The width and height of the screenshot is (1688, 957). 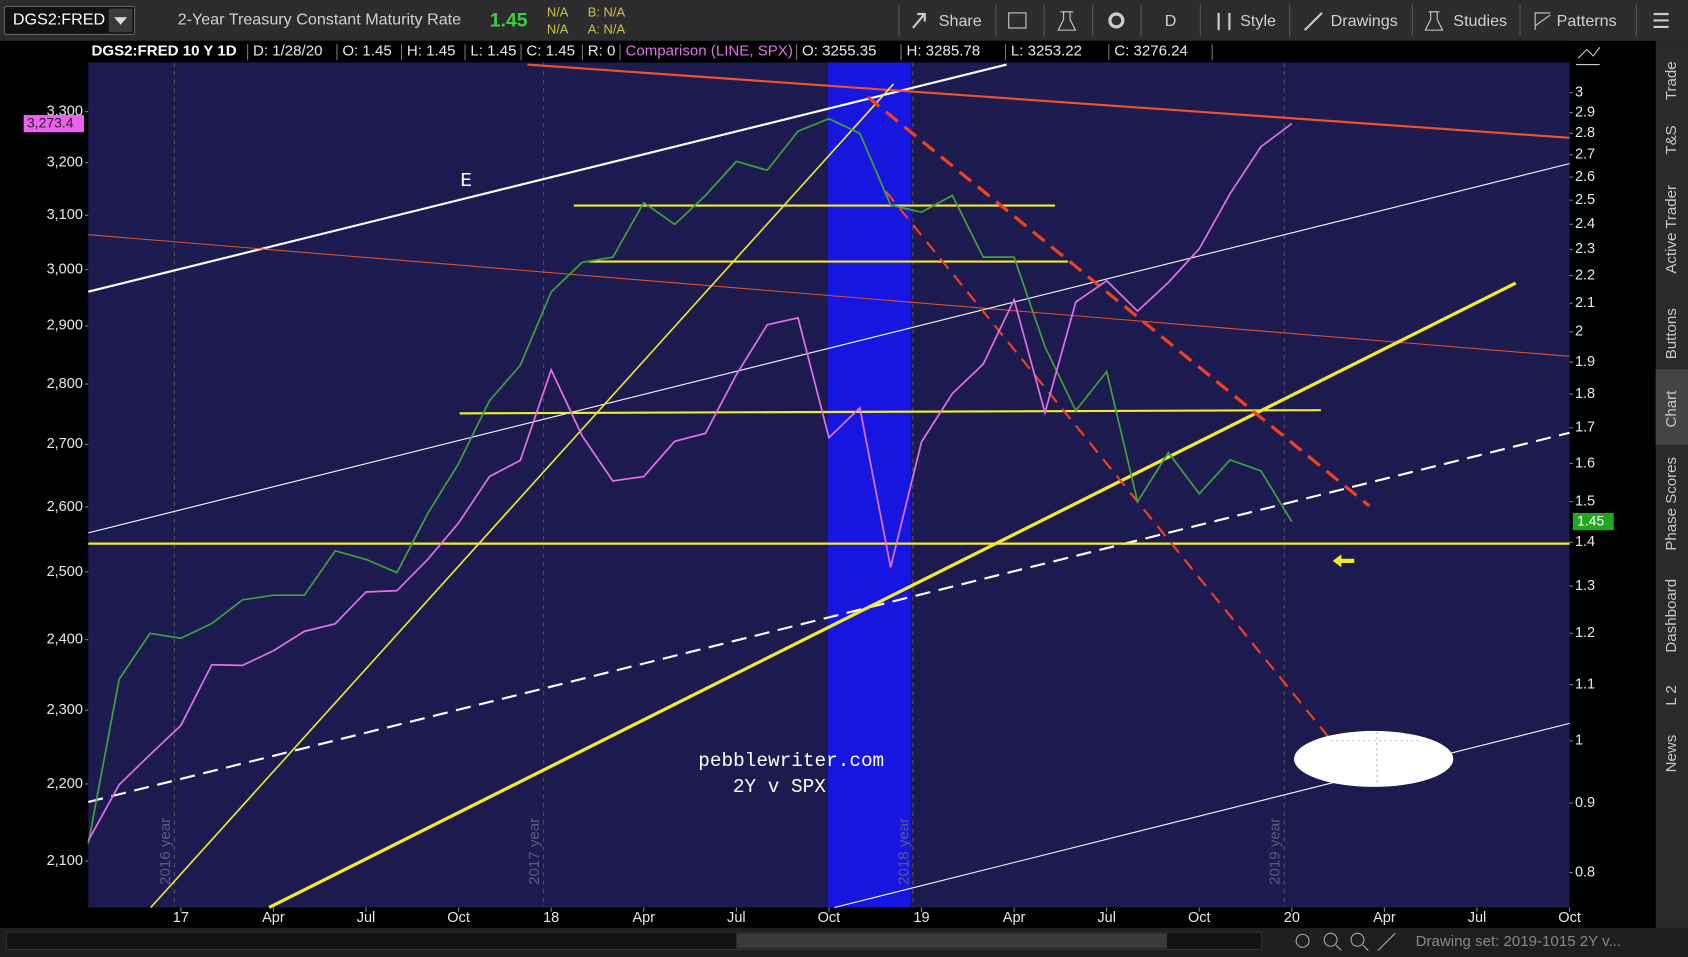 What do you see at coordinates (1585, 542) in the screenshot?
I see `y2-tick-label: 1.4` at bounding box center [1585, 542].